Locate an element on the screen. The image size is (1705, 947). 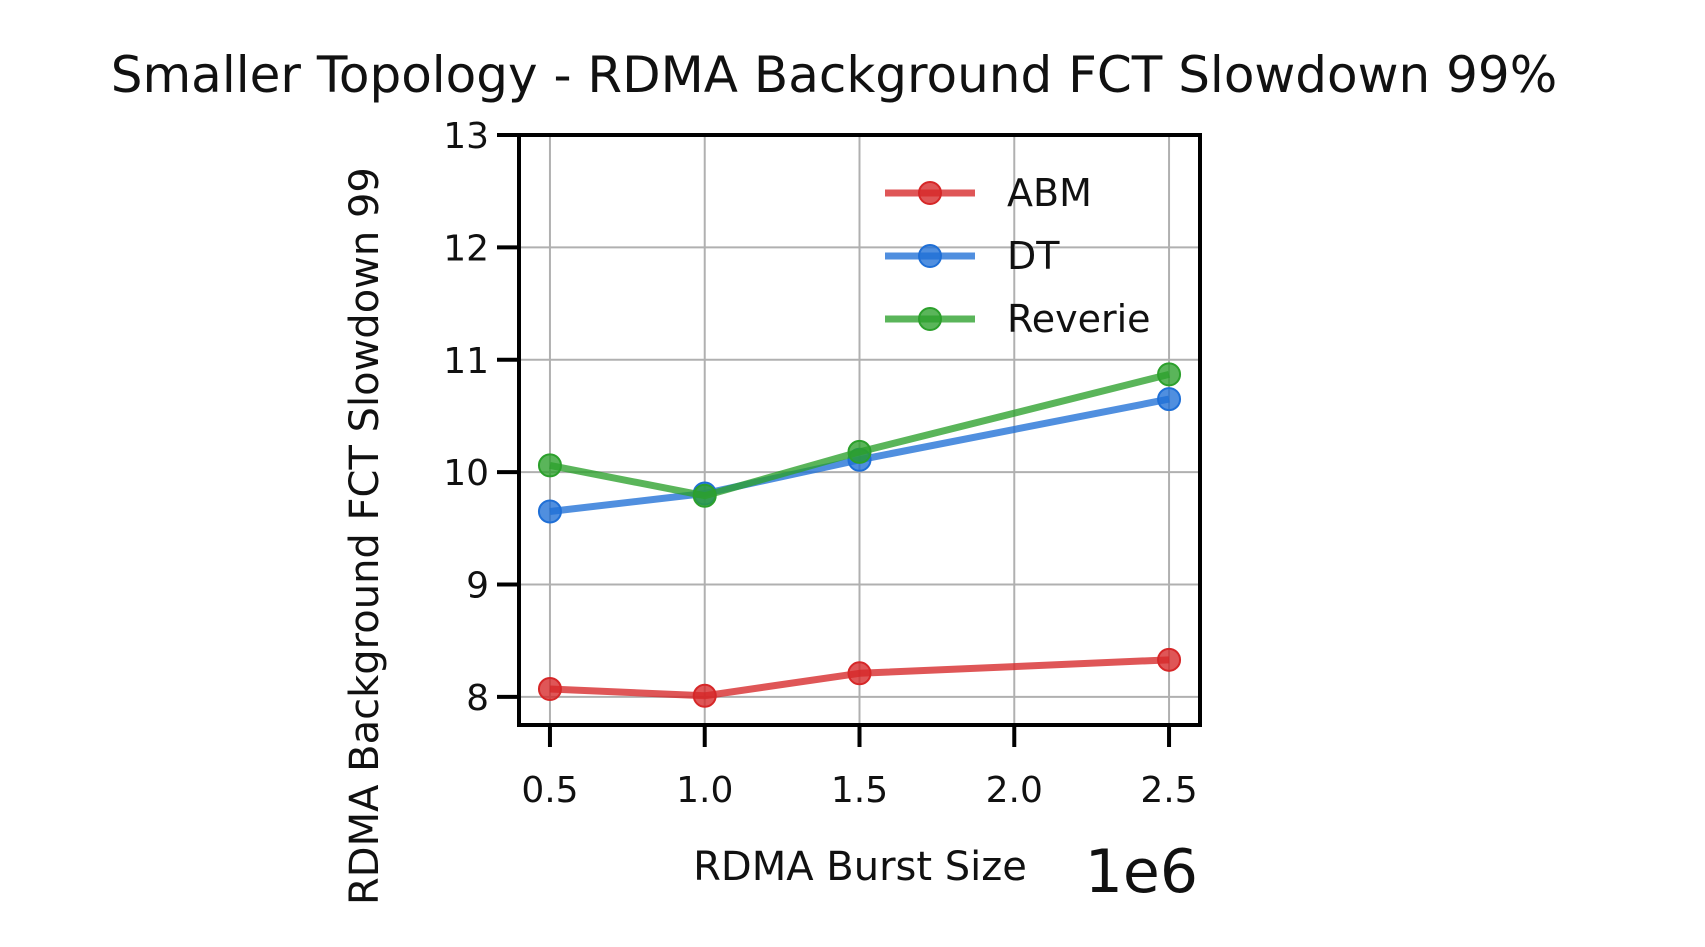
x-axis-label: RDMA Burst Size is located at coordinates (860, 867).